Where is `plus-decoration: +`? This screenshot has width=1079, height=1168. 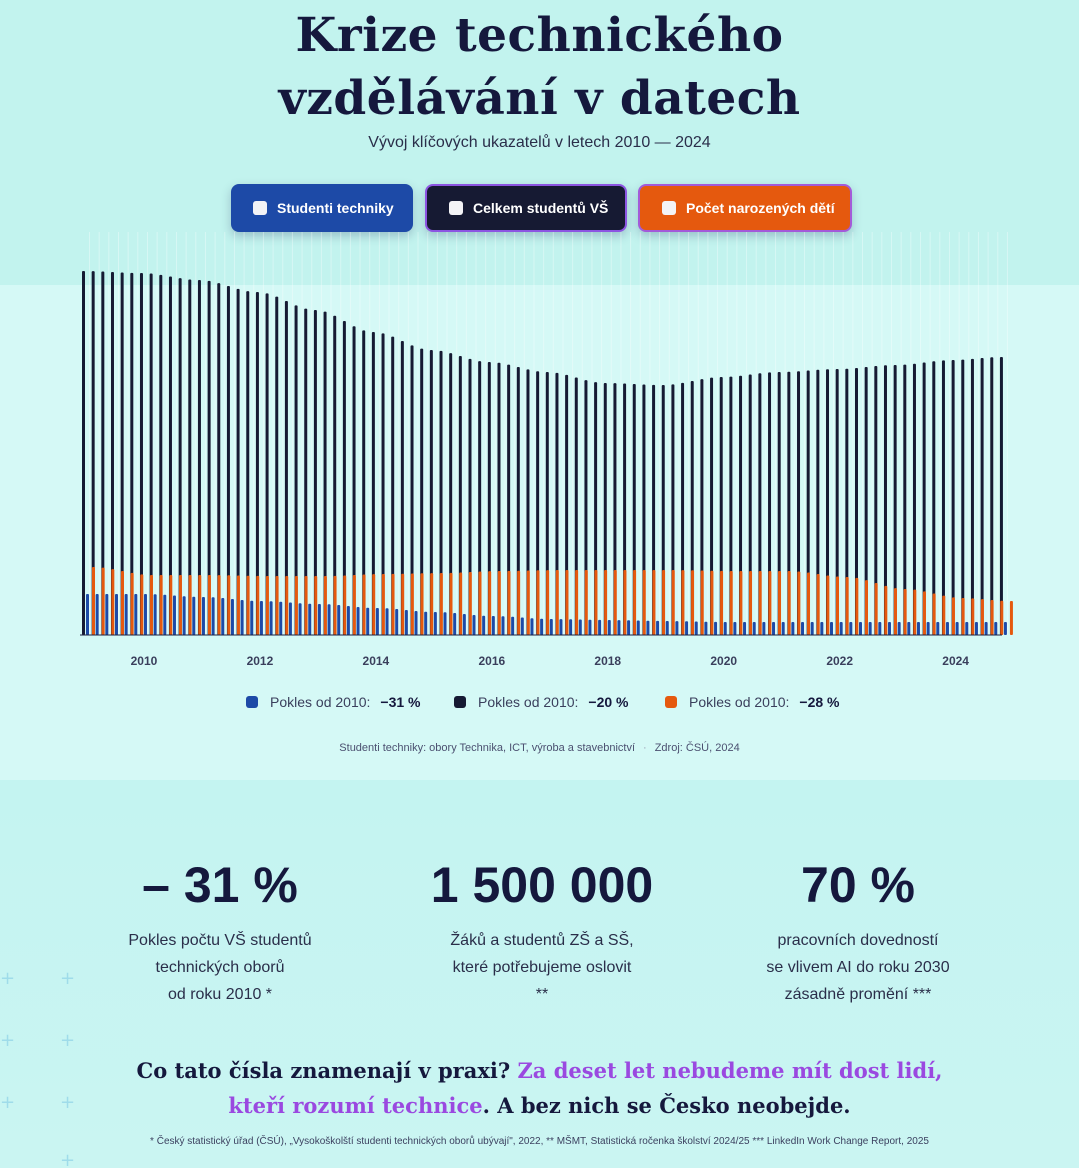 plus-decoration: + is located at coordinates (8, 1102).